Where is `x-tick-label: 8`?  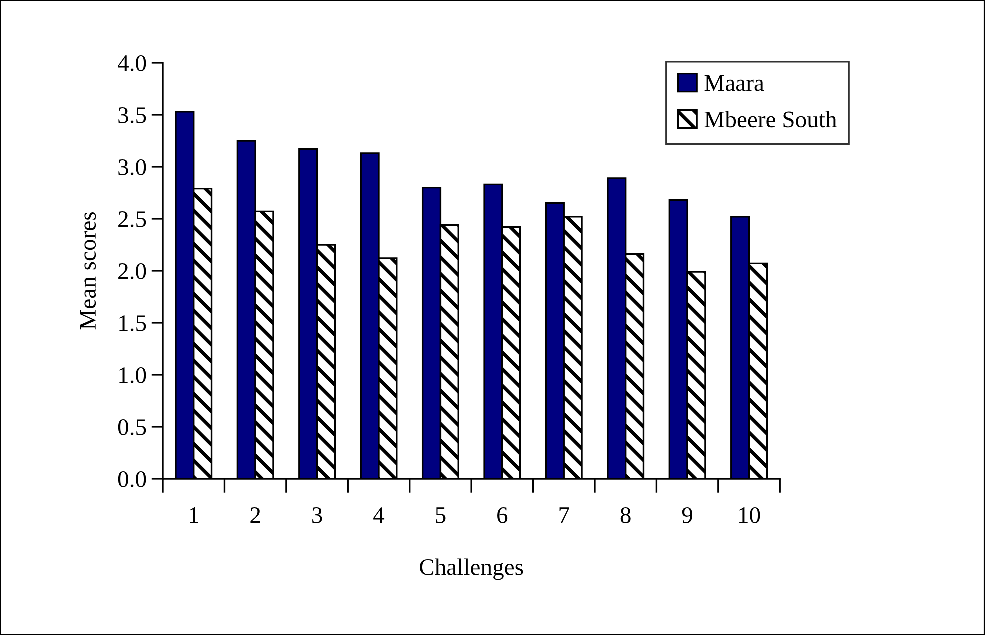
x-tick-label: 8 is located at coordinates (625, 515).